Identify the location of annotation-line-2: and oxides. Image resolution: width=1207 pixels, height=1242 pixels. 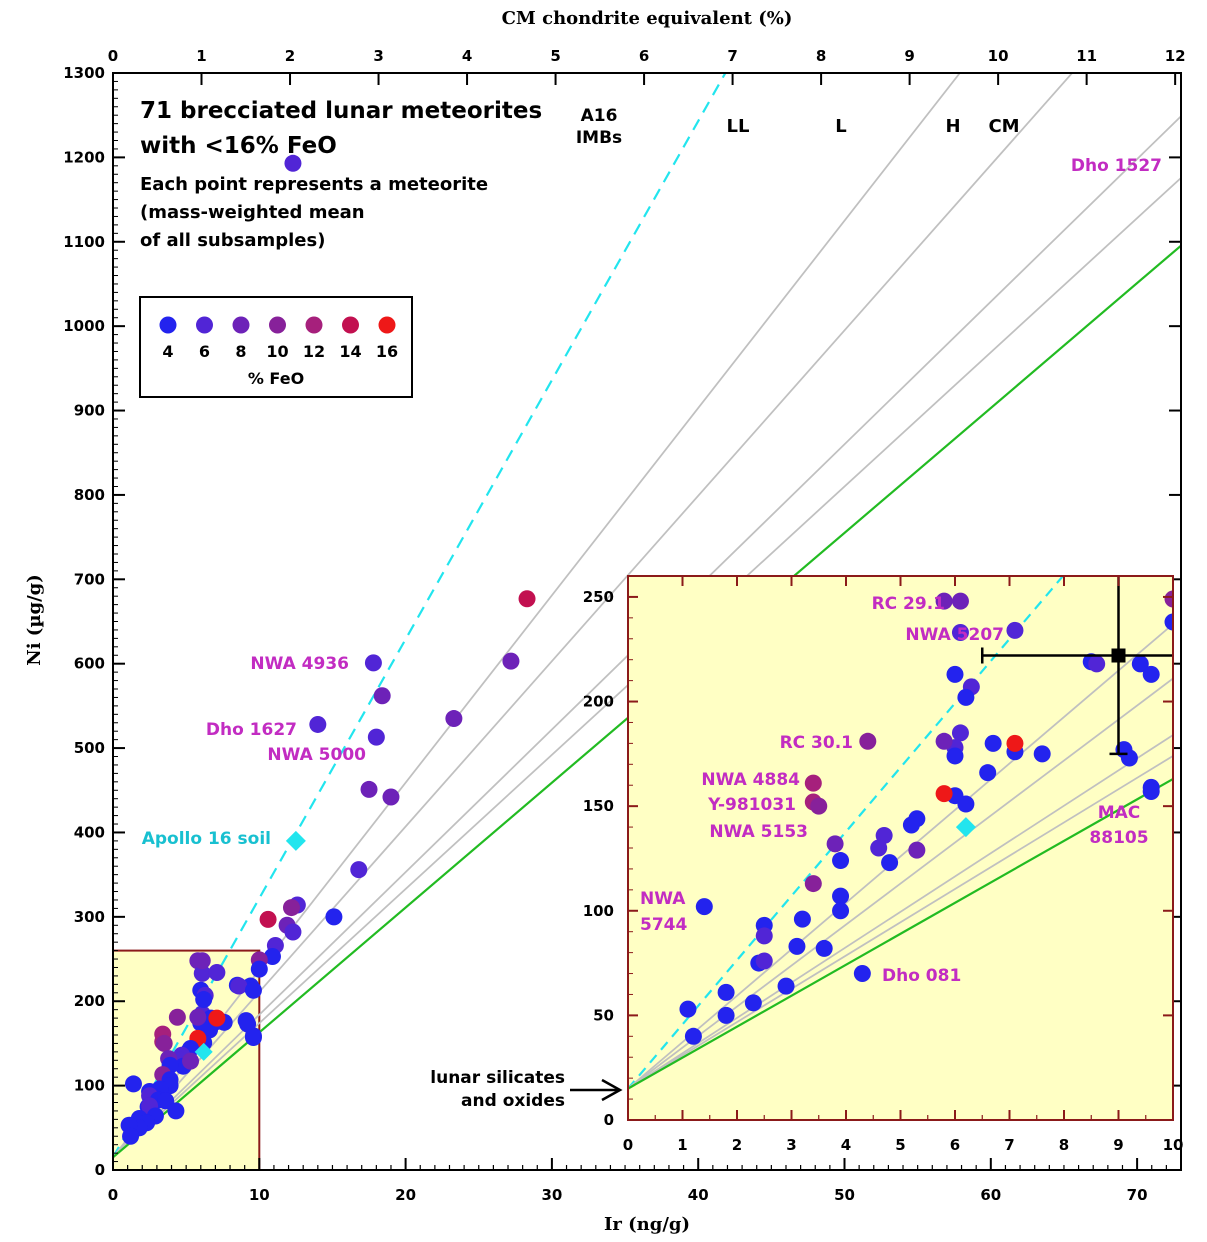
(513, 1101).